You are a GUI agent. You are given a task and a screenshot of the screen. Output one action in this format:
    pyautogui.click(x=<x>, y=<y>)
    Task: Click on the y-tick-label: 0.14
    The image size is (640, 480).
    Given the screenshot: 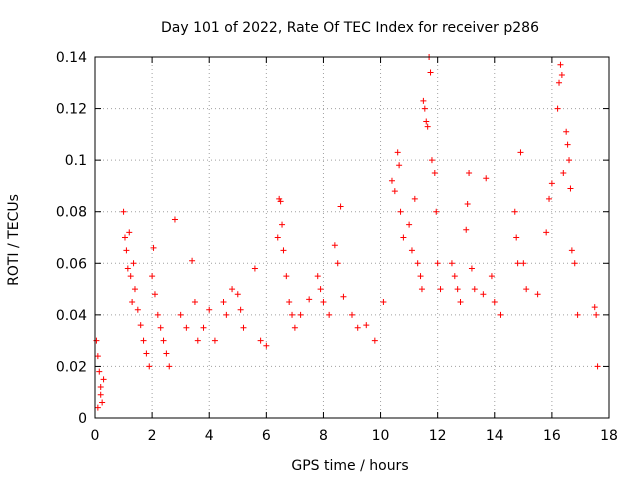 What is the action you would take?
    pyautogui.click(x=71, y=58)
    